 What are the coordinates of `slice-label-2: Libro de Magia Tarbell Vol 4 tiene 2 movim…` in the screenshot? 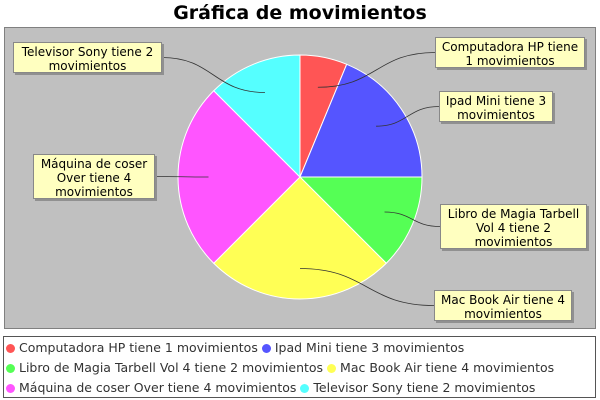 It's located at (513, 226).